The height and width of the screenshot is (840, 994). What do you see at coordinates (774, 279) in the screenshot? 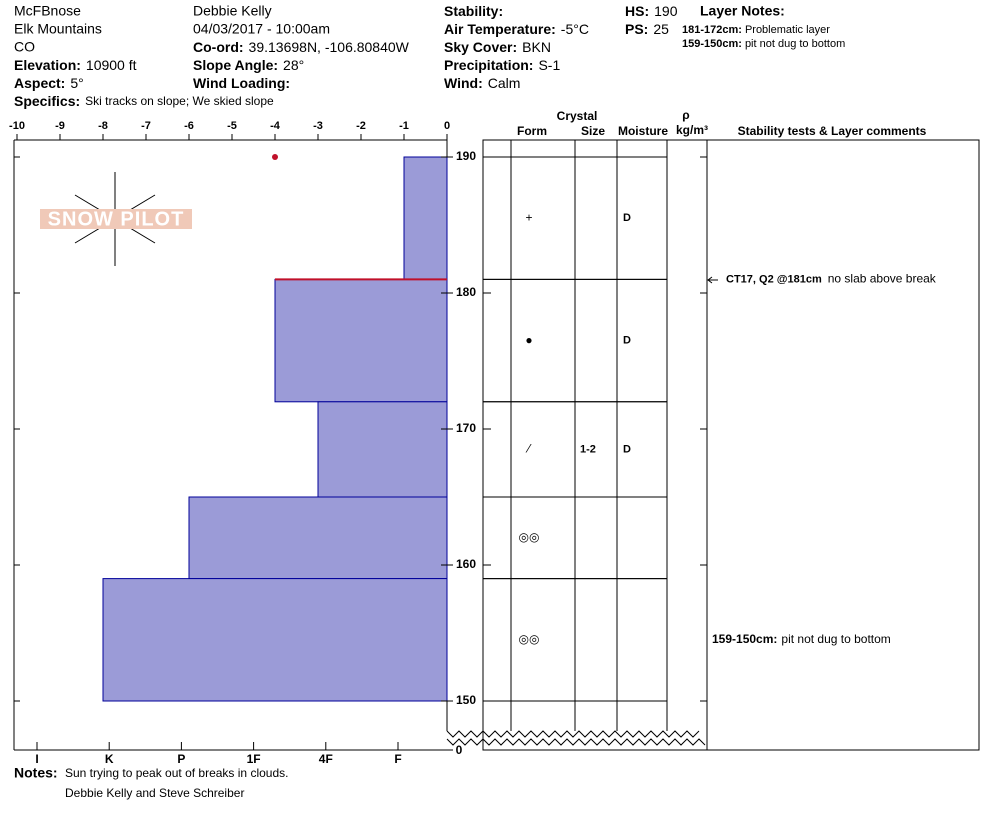
I see `stability-test-label: CT17, Q2 @181cm` at bounding box center [774, 279].